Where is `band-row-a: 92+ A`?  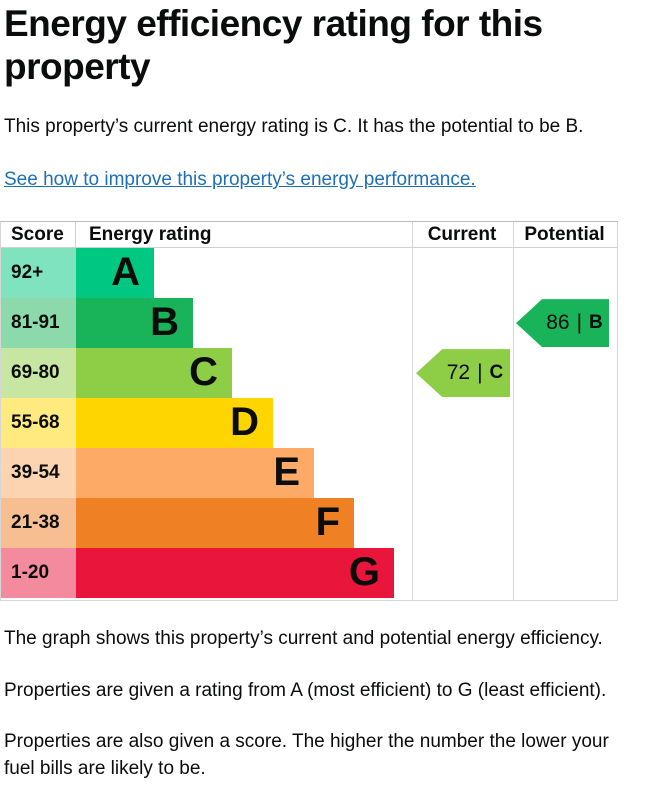 band-row-a: 92+ A is located at coordinates (309, 273).